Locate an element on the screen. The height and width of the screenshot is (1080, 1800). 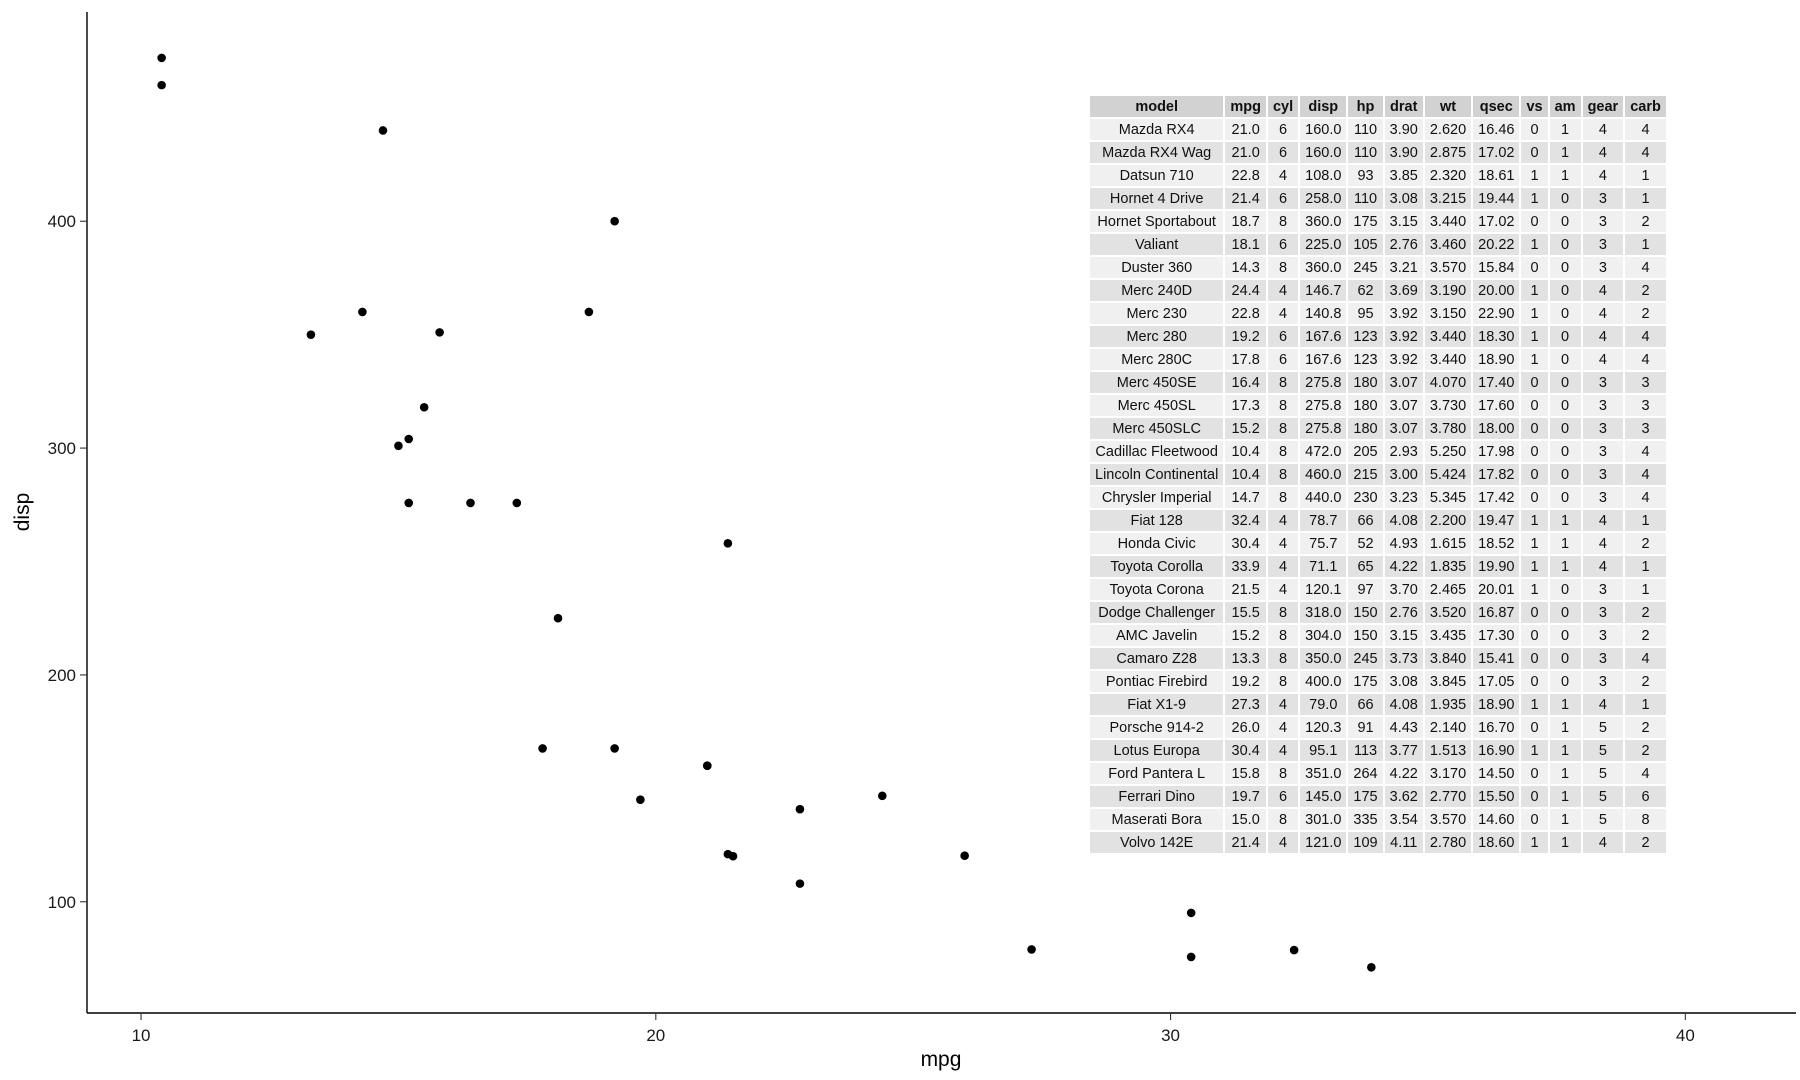
table-cell-model: Porsche 914-2 is located at coordinates (1157, 727).